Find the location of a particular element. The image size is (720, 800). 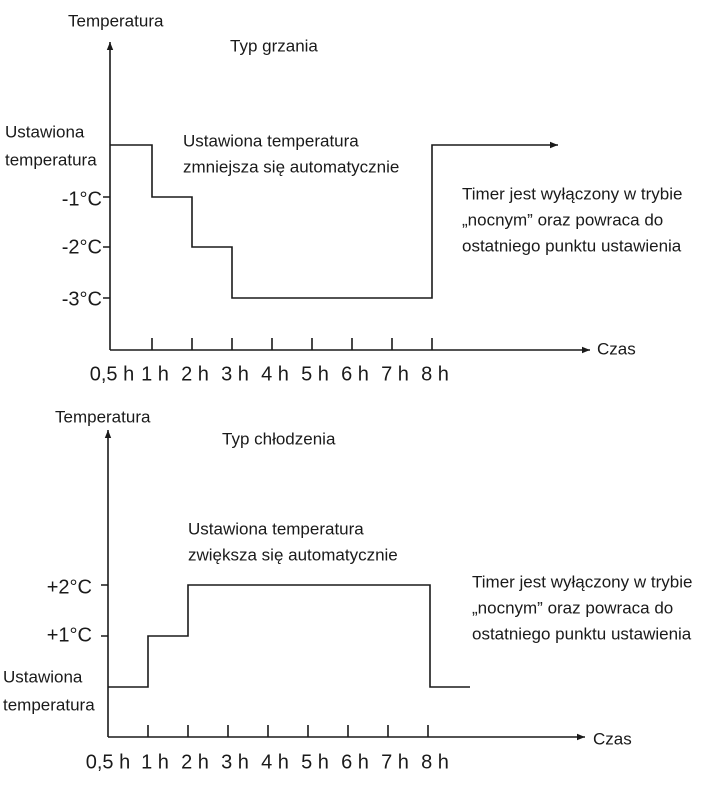

annotation: zmniejsza się automatycznie is located at coordinates (291, 166).